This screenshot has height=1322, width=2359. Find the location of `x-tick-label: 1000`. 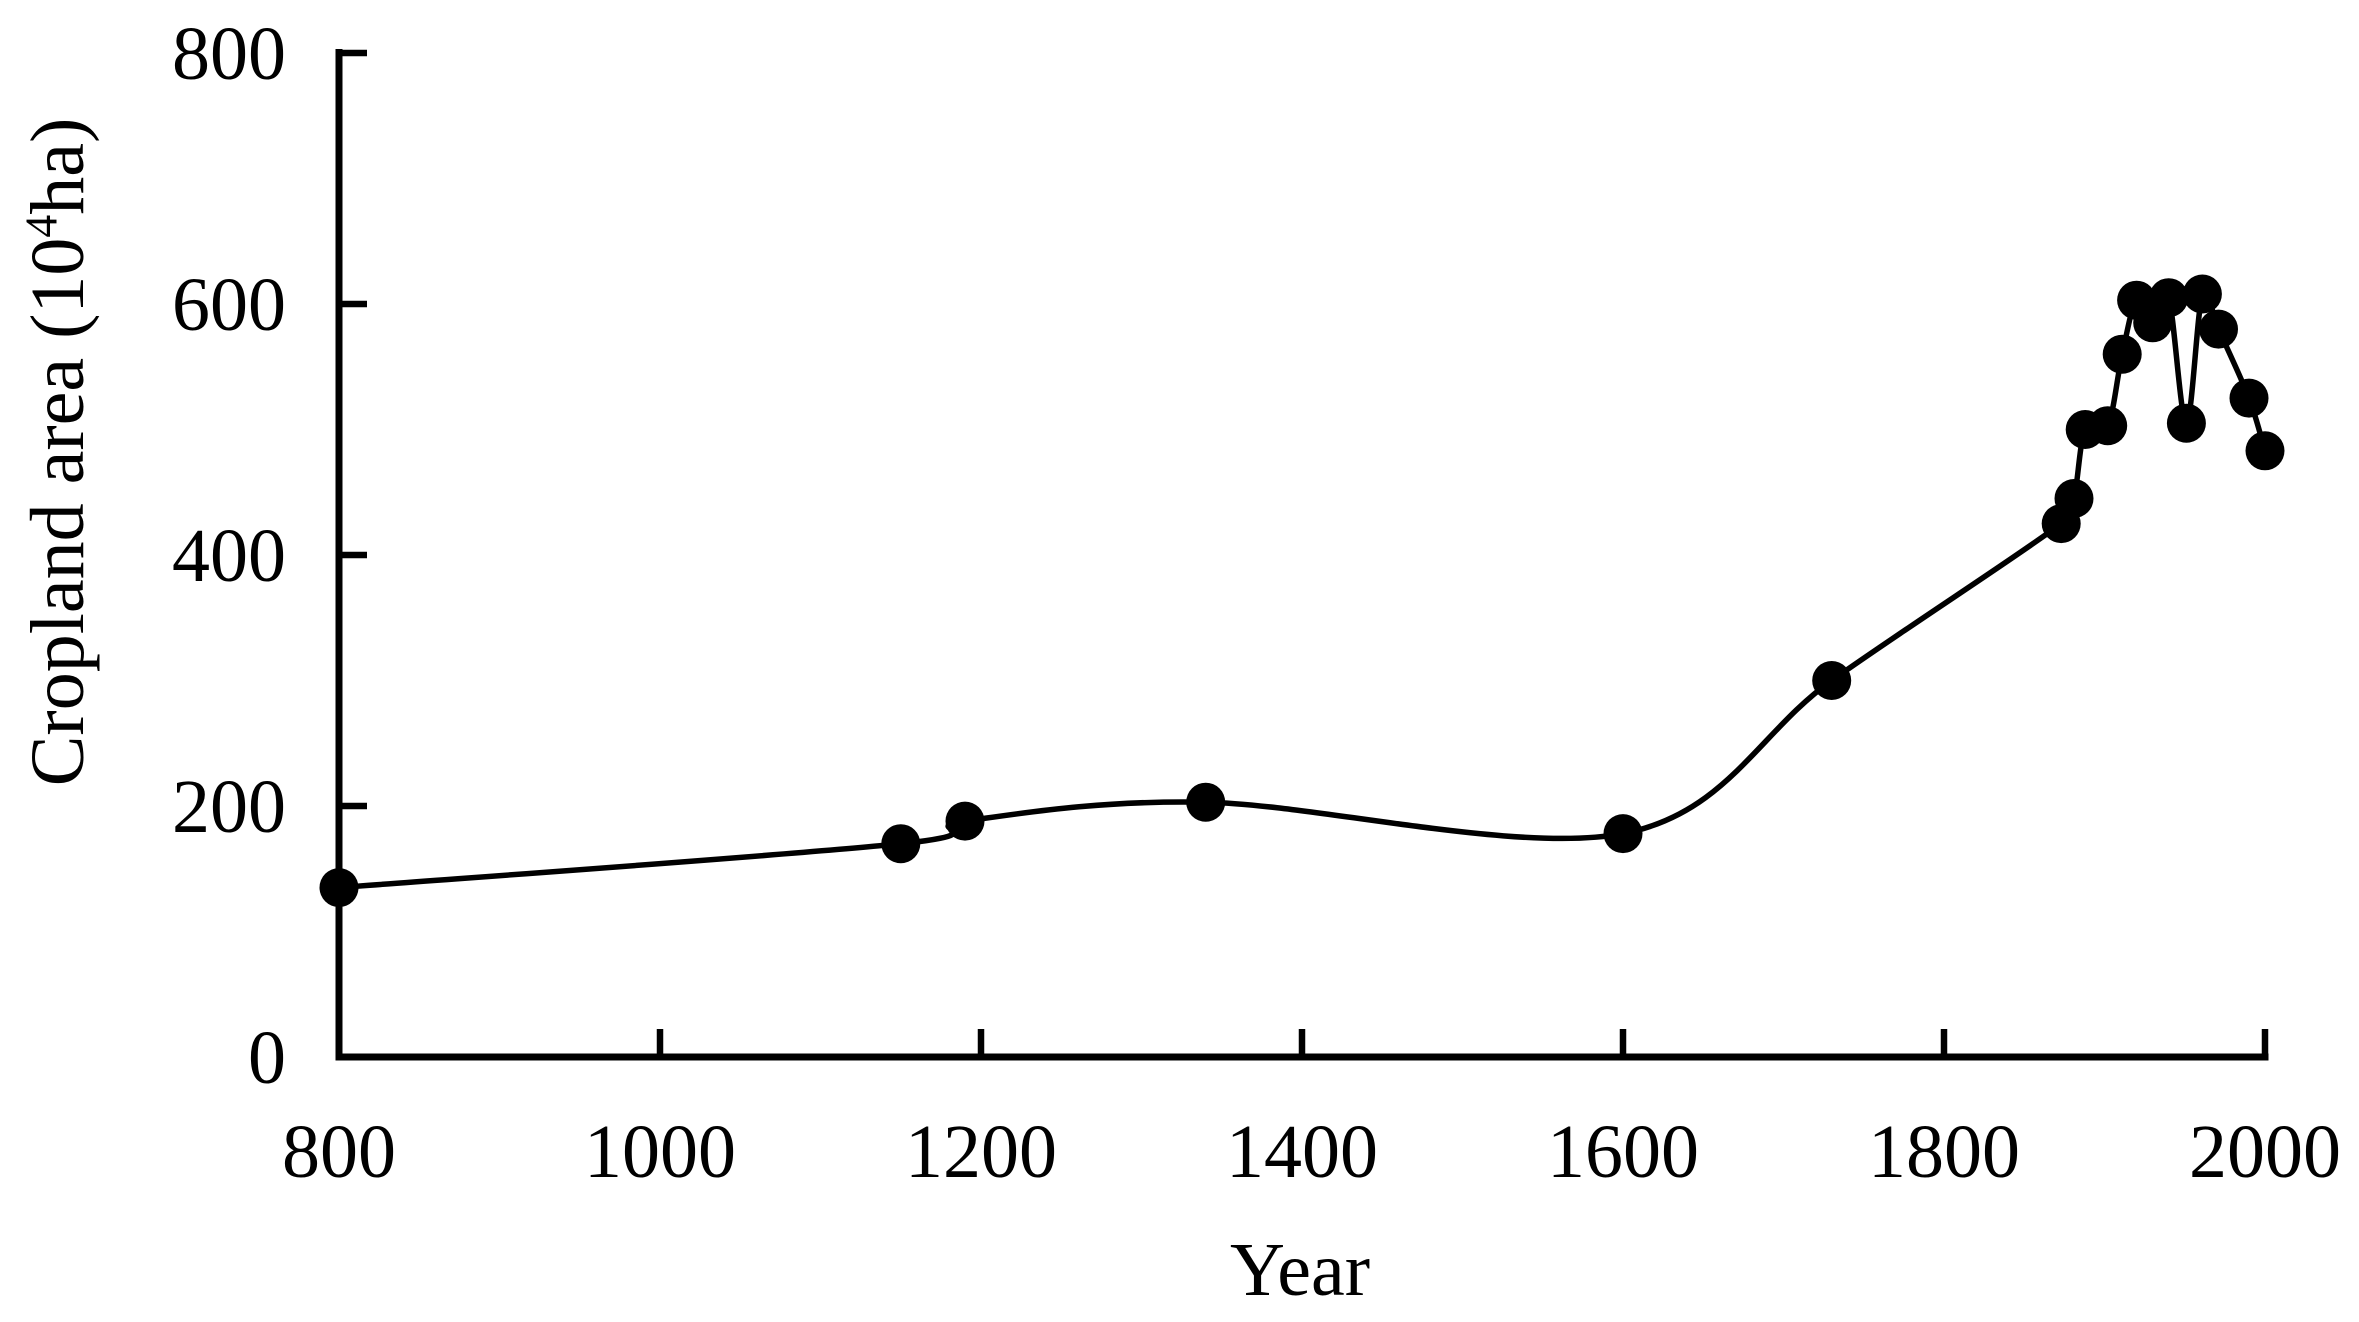

x-tick-label: 1000 is located at coordinates (660, 1152).